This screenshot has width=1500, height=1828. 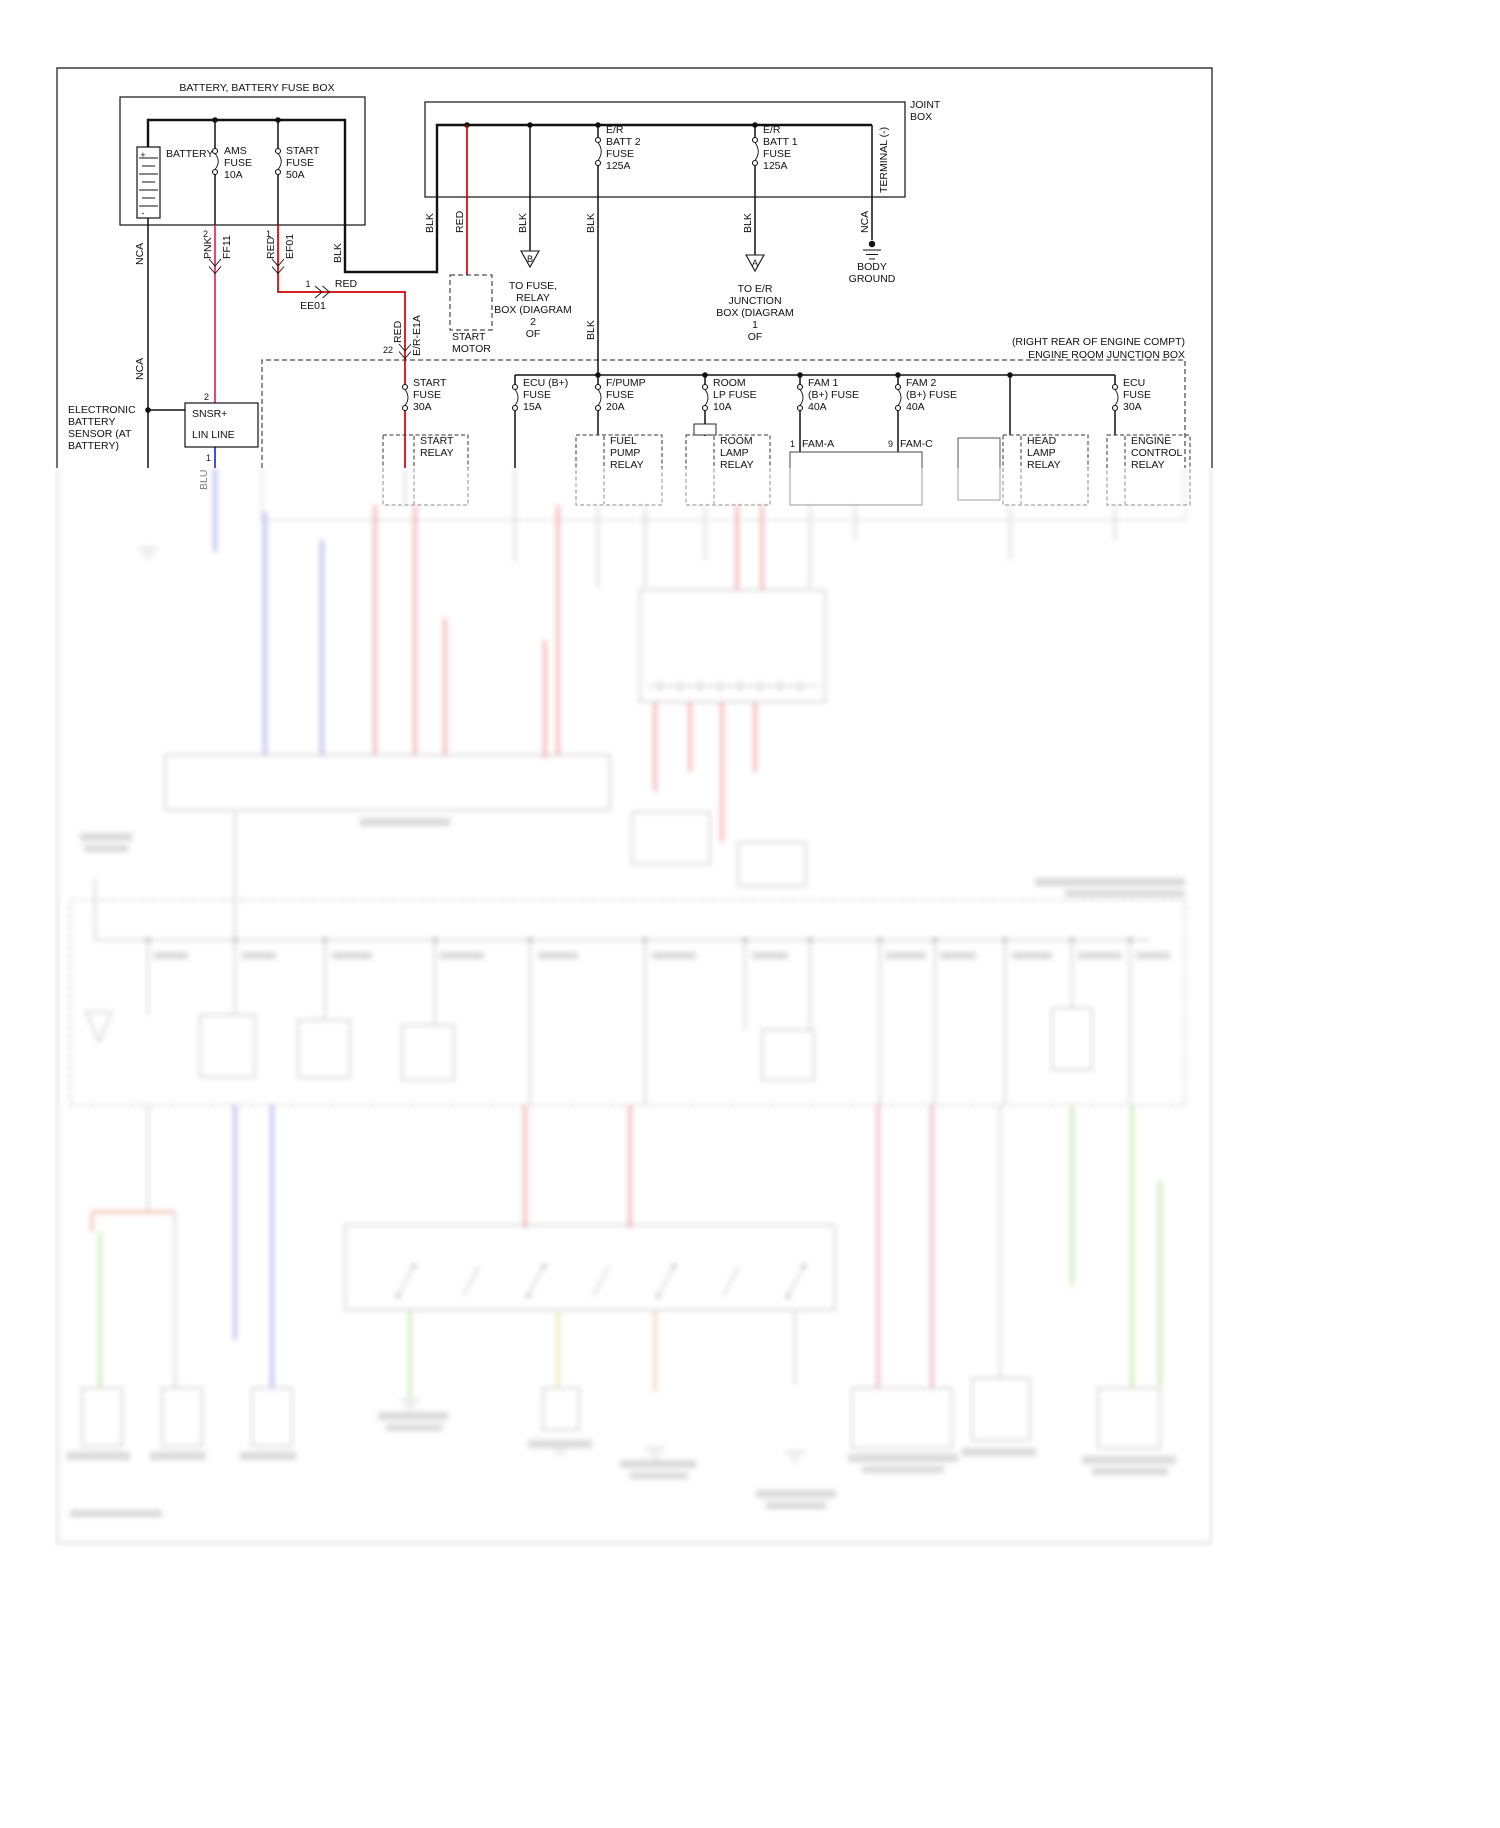 I want to click on relay-label-start: RELAY, so click(x=437, y=453).